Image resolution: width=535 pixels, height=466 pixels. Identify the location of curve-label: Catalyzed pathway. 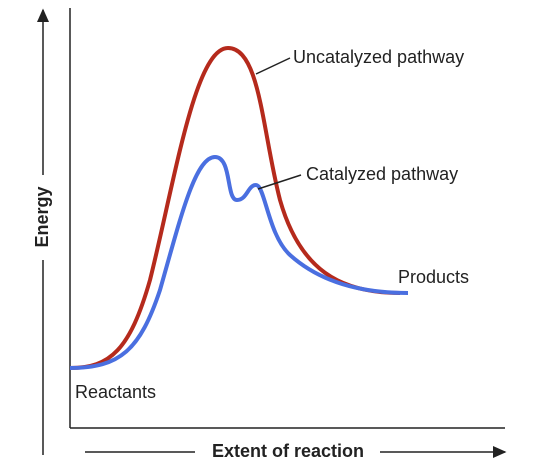
(382, 174).